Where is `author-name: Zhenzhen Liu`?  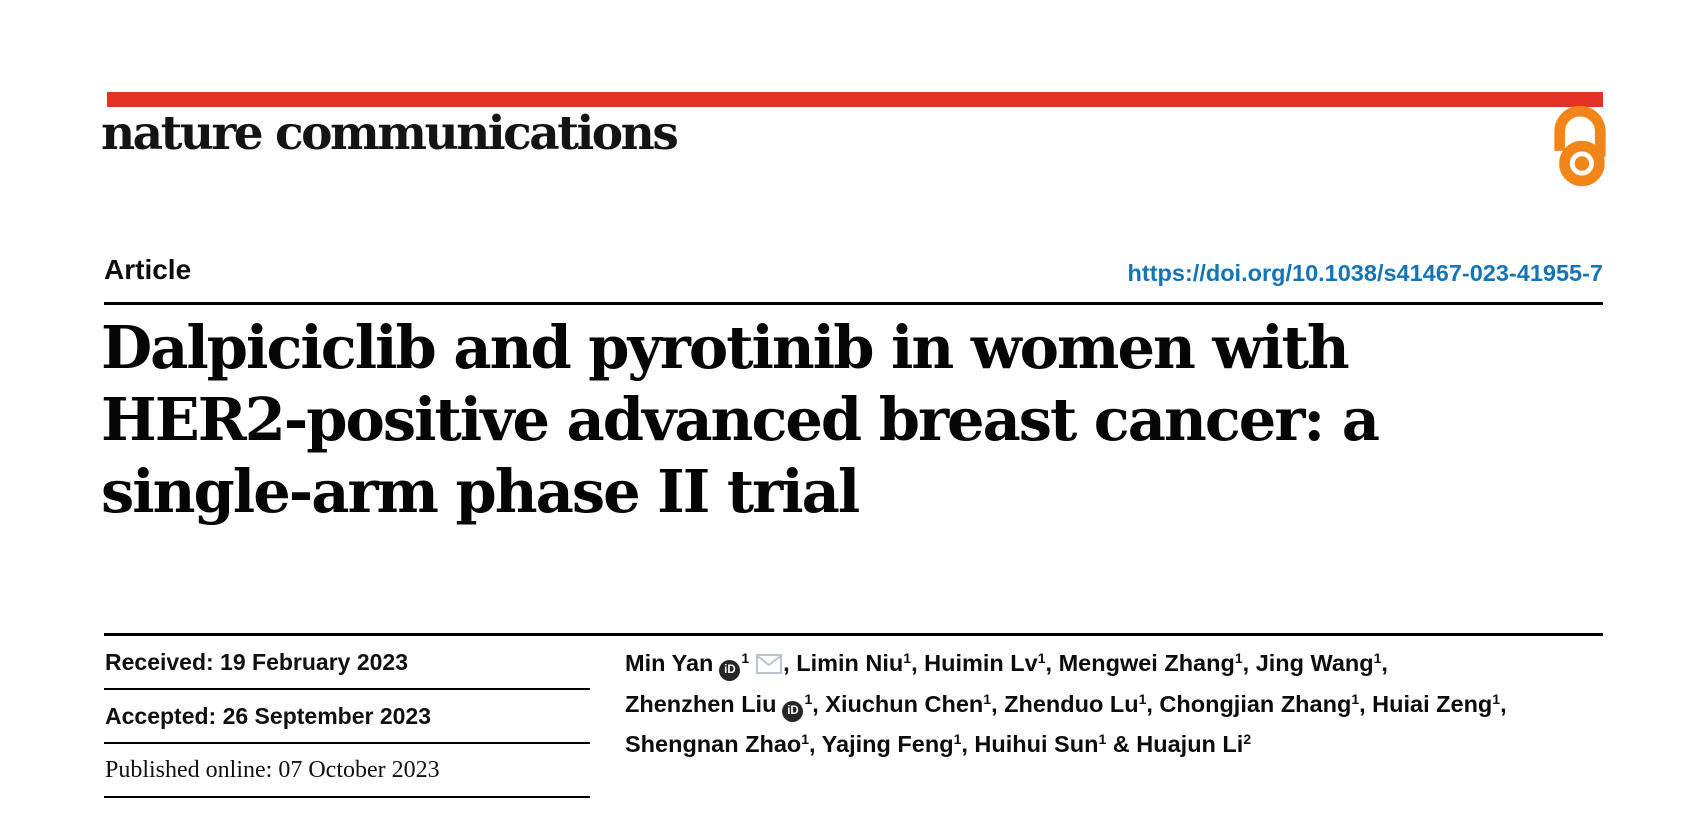
author-name: Zhenzhen Liu is located at coordinates (701, 703).